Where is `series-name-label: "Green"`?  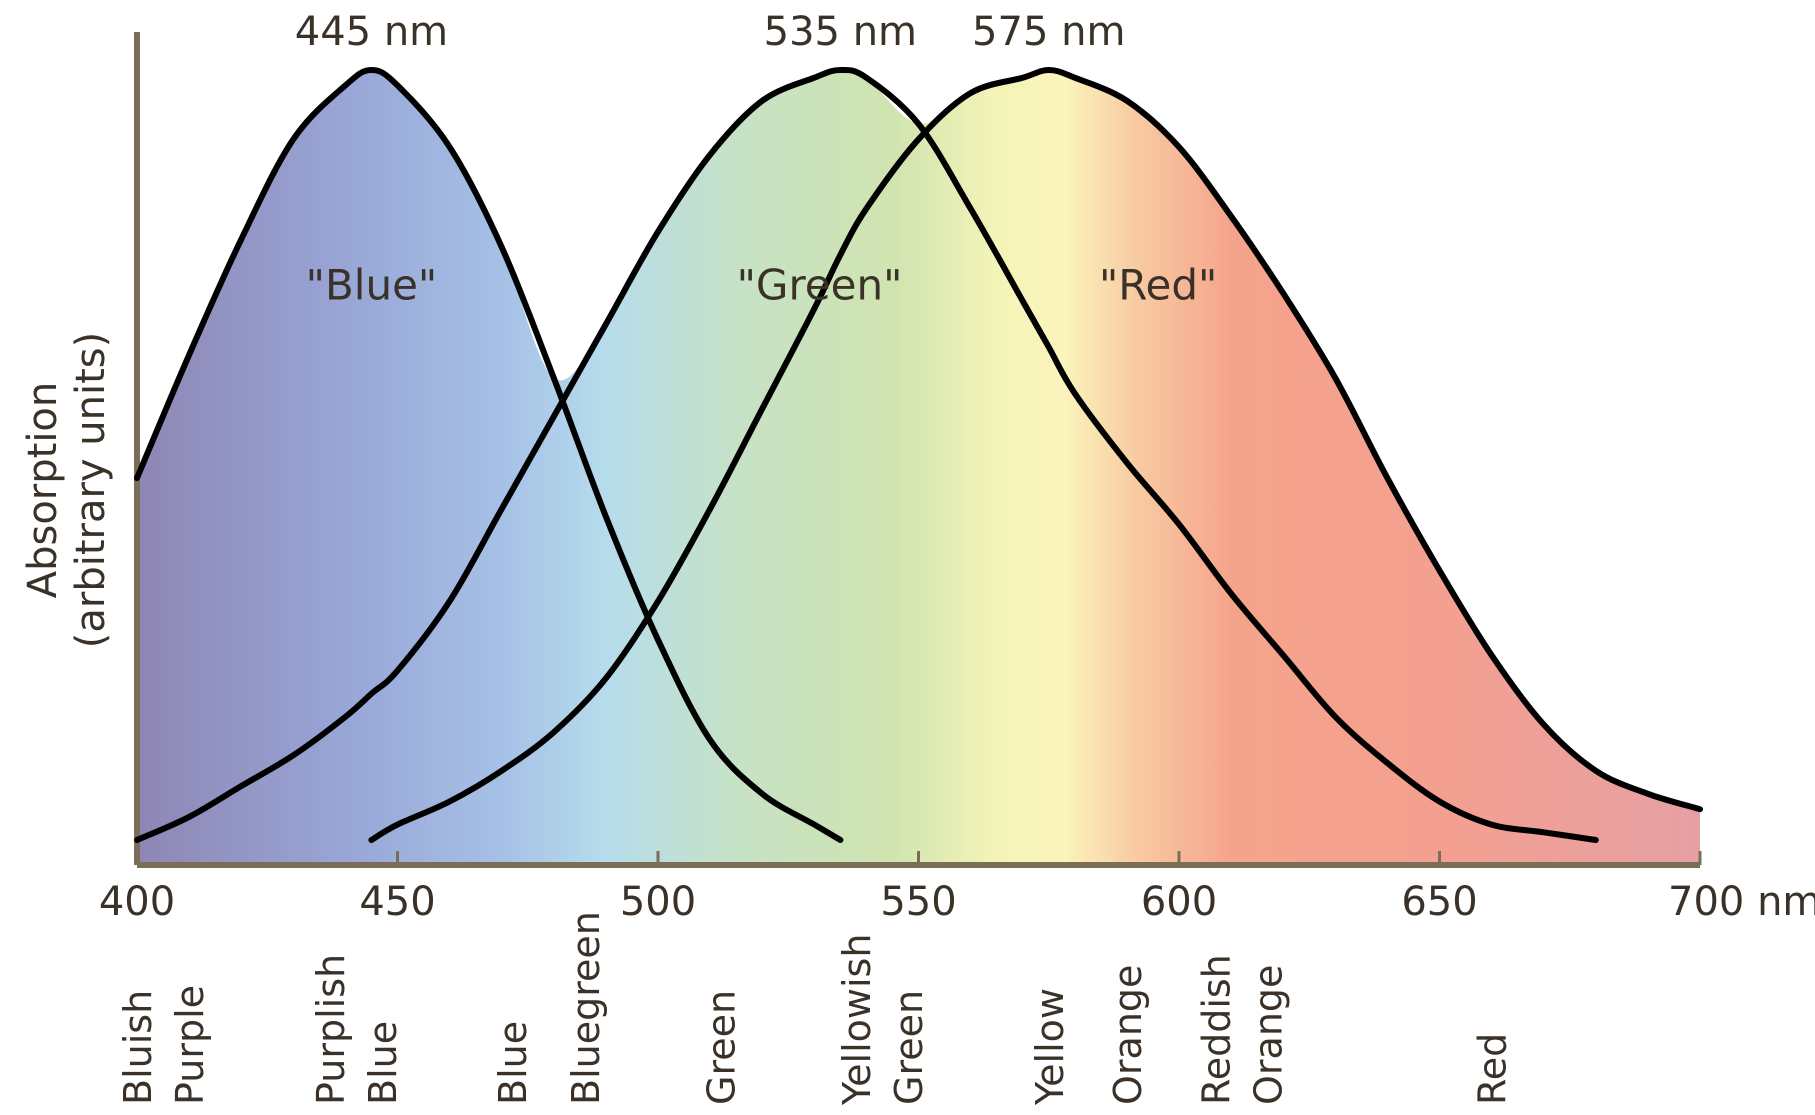
series-name-label: "Green" is located at coordinates (820, 285).